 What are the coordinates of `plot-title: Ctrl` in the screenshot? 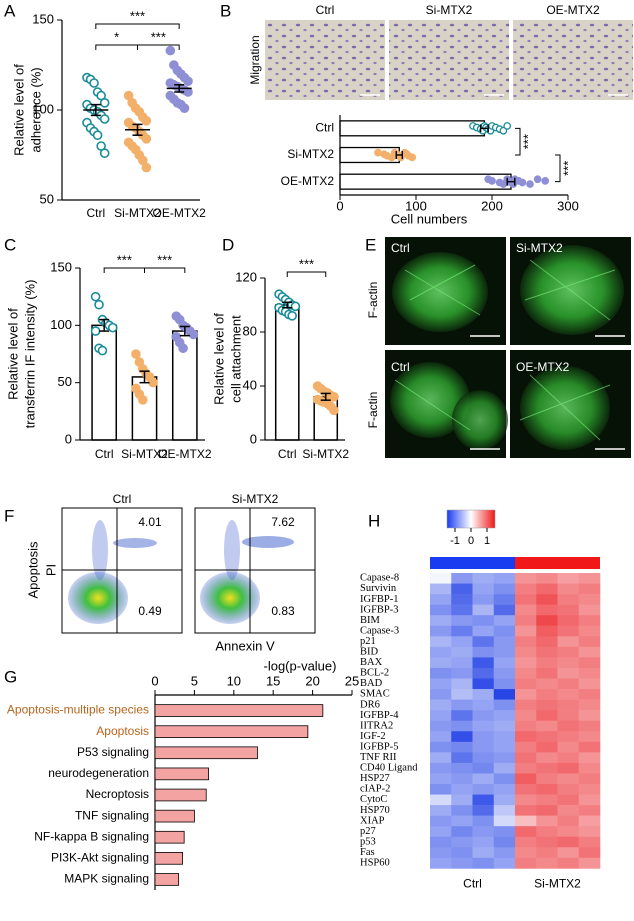 It's located at (122, 499).